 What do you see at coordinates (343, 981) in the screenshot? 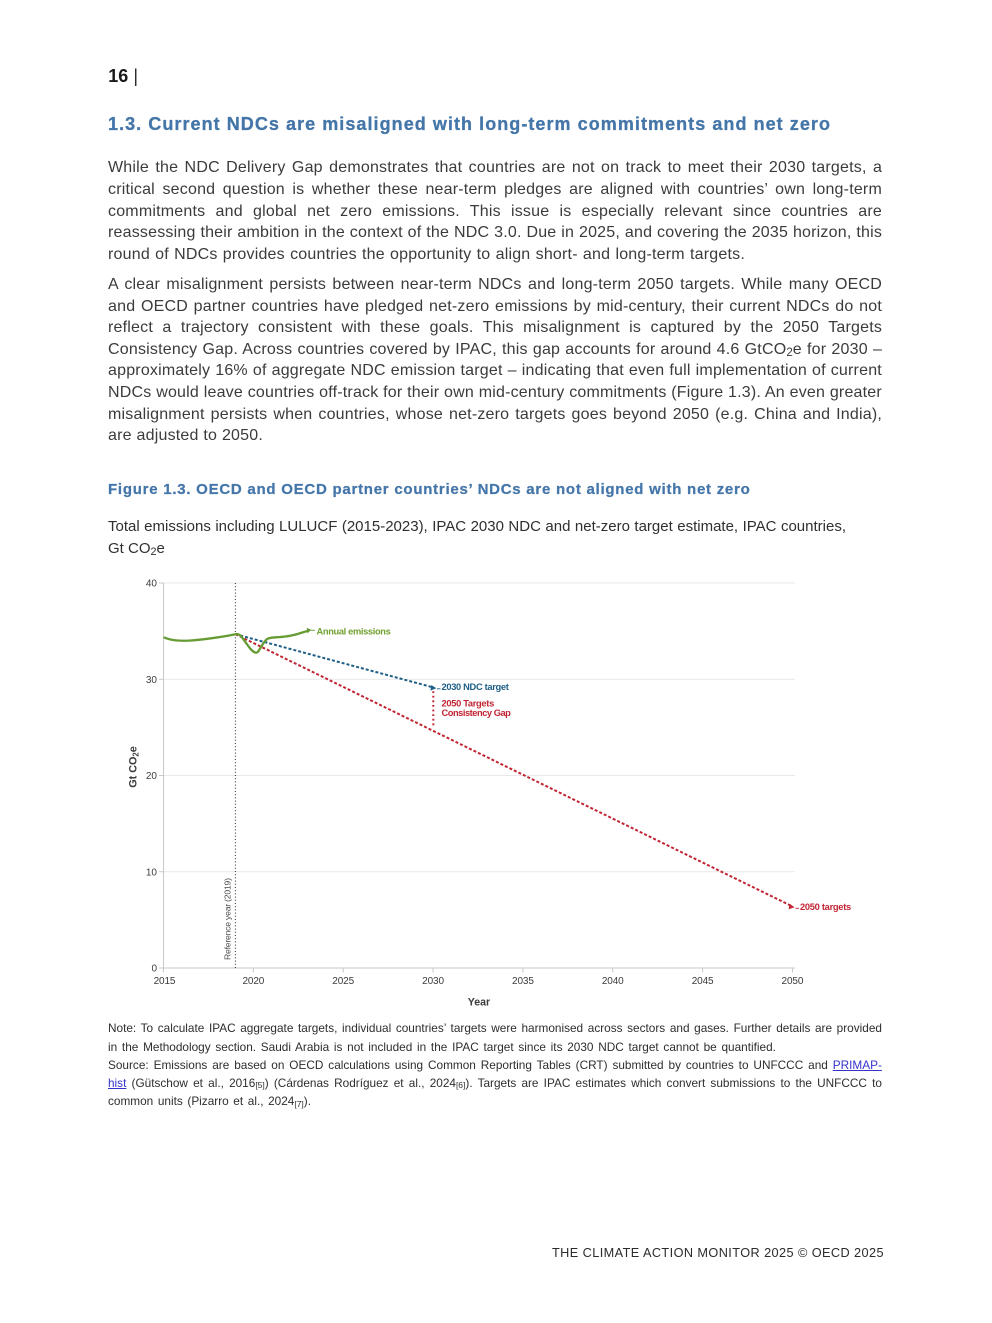
I see `svg-text: 2025` at bounding box center [343, 981].